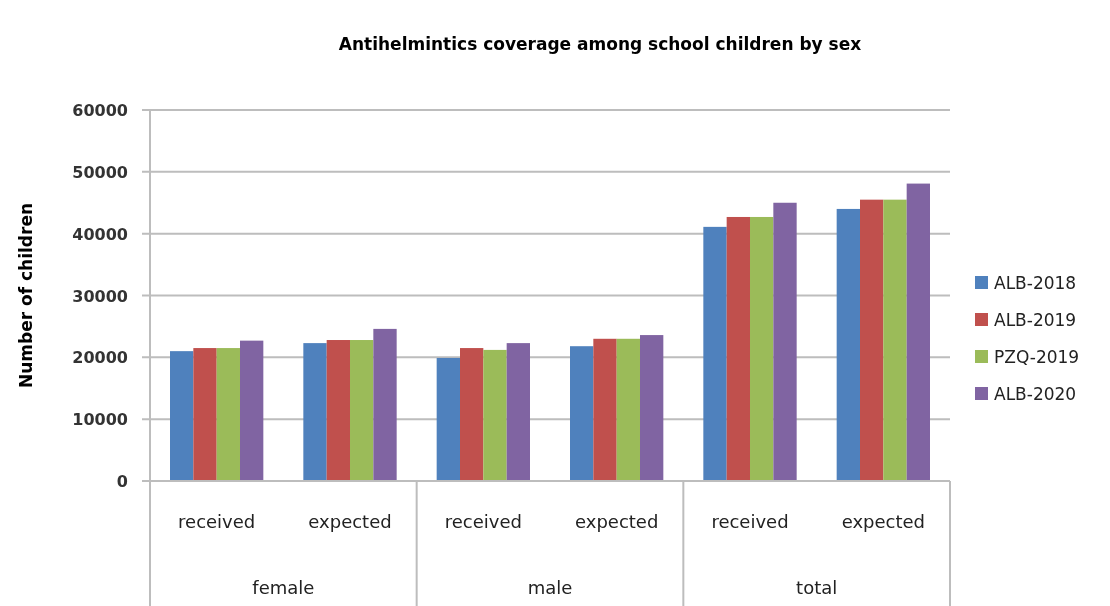  I want to click on y-axis-title: Number of children, so click(26, 295).